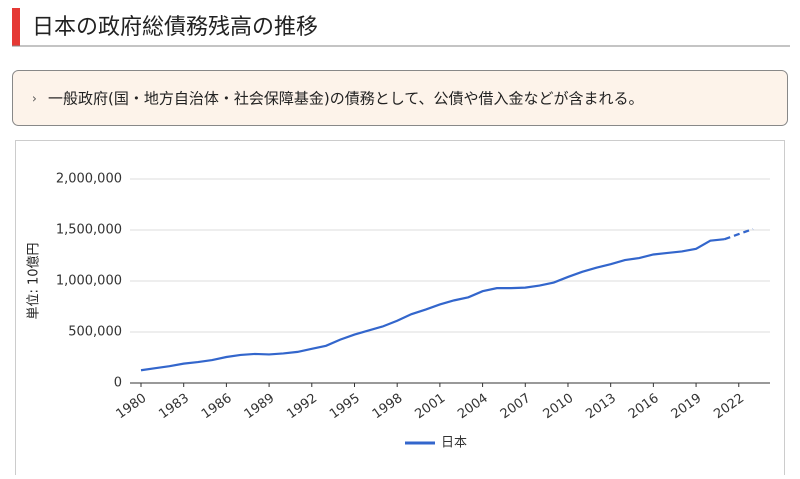 Image resolution: width=800 pixels, height=479 pixels. Describe the element at coordinates (454, 443) in the screenshot. I see `legend-label: 日本` at that location.